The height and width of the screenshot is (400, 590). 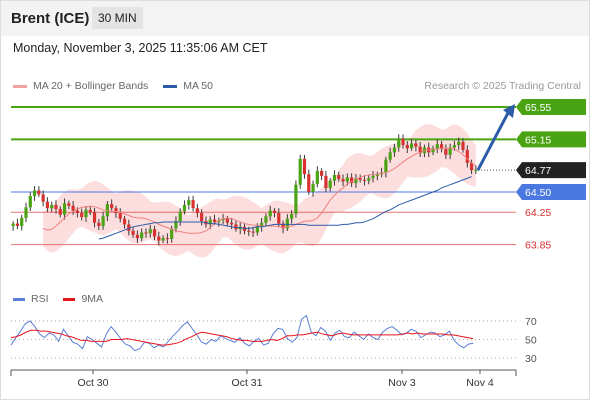 I want to click on level-tag-65.15, so click(x=551, y=139).